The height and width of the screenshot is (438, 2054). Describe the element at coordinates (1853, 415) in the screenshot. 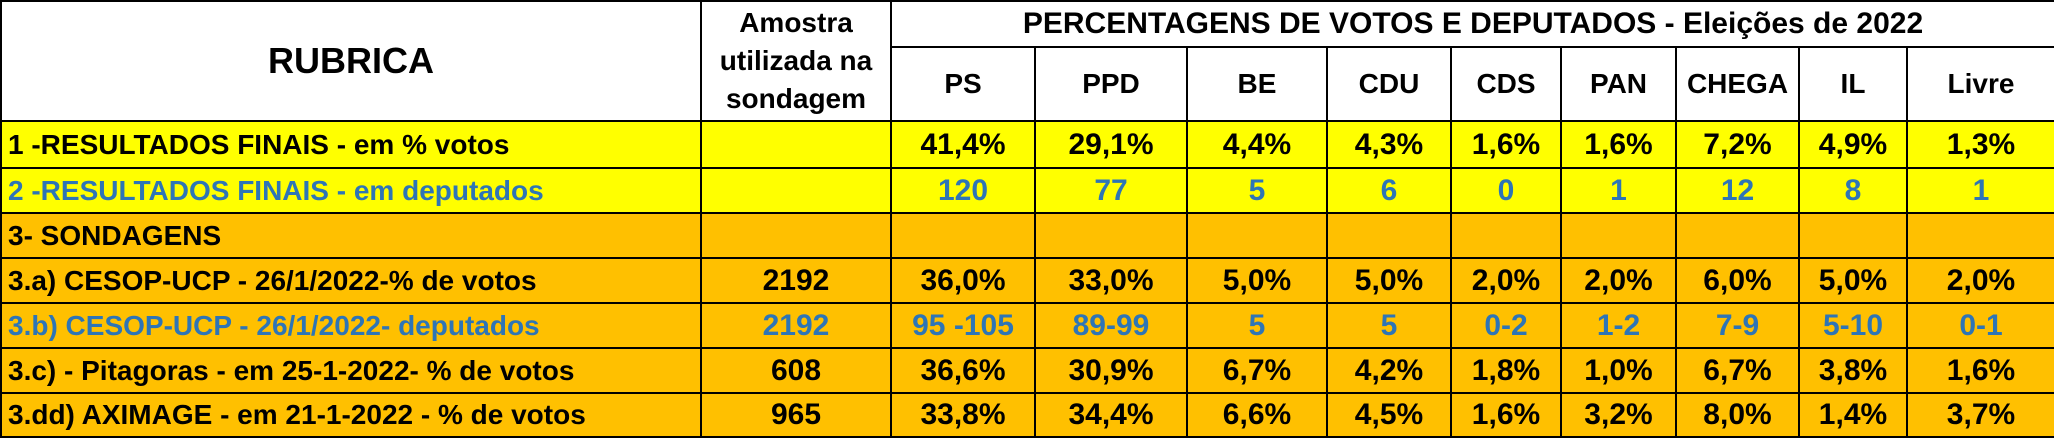

I see `value-cell: 1,4%` at that location.